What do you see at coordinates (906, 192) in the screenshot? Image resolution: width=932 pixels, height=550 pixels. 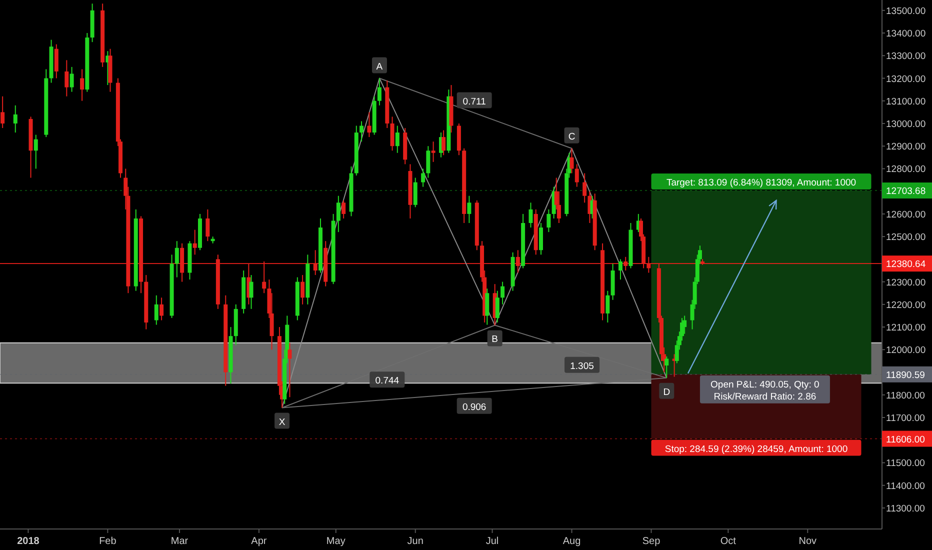 I see `ref-line-label: 12703.68` at bounding box center [906, 192].